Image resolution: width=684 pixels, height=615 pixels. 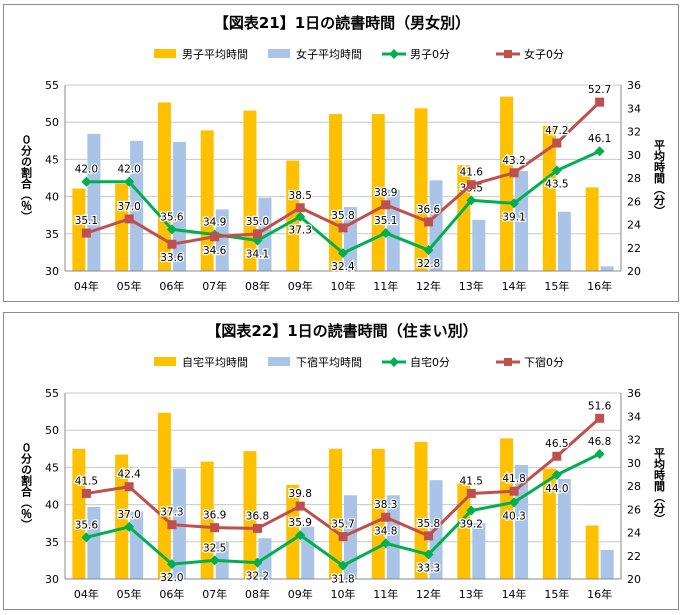 I want to click on x-tick-label: 15年, so click(x=556, y=594).